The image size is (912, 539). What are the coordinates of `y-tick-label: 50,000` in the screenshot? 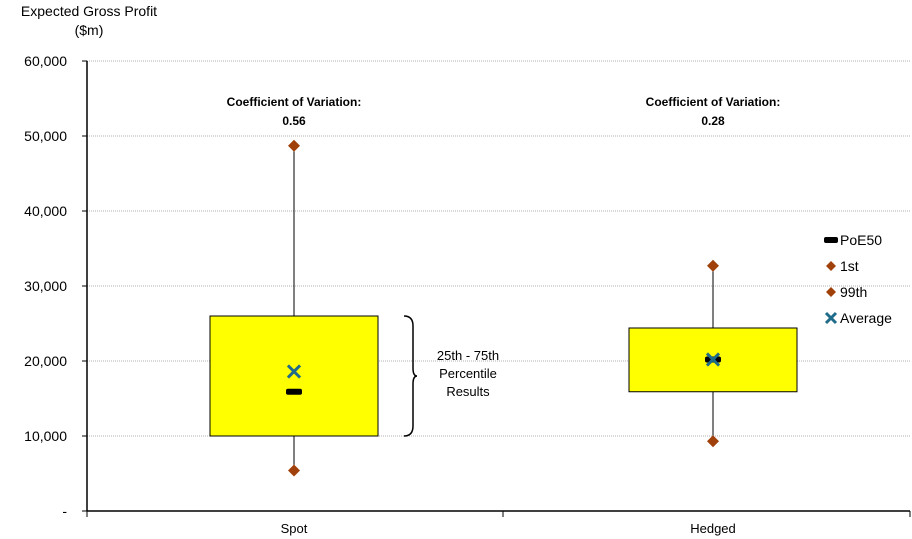 It's located at (45, 136).